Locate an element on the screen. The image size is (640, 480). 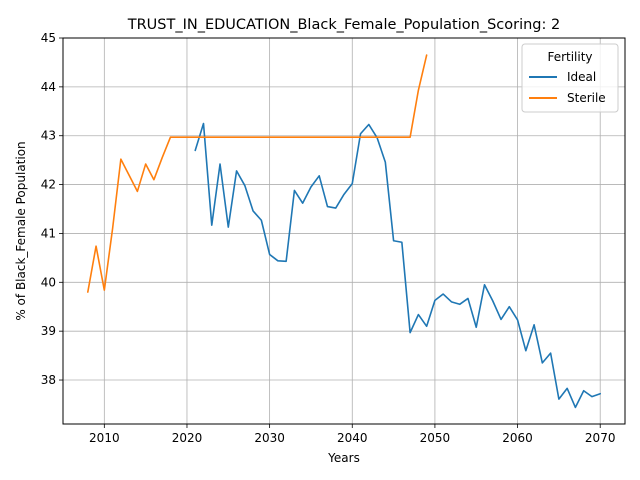
legend-title: Fertility is located at coordinates (569, 57).